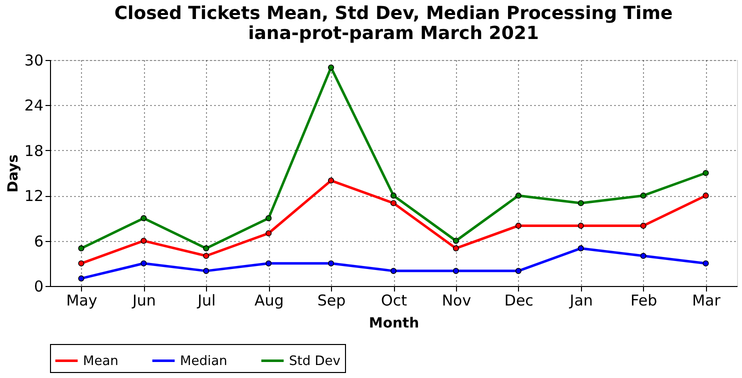 The height and width of the screenshot is (378, 742). What do you see at coordinates (393, 33) in the screenshot?
I see `chart-subtitle: iana-prot-param March 2021` at bounding box center [393, 33].